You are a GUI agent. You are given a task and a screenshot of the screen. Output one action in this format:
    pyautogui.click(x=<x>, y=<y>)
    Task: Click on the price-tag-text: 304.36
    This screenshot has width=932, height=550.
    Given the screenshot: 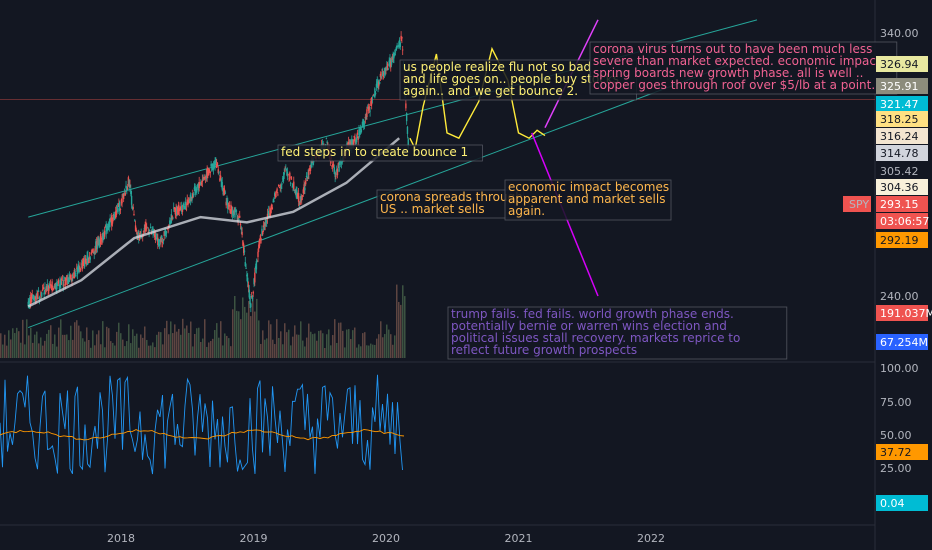 What is the action you would take?
    pyautogui.click(x=899, y=187)
    